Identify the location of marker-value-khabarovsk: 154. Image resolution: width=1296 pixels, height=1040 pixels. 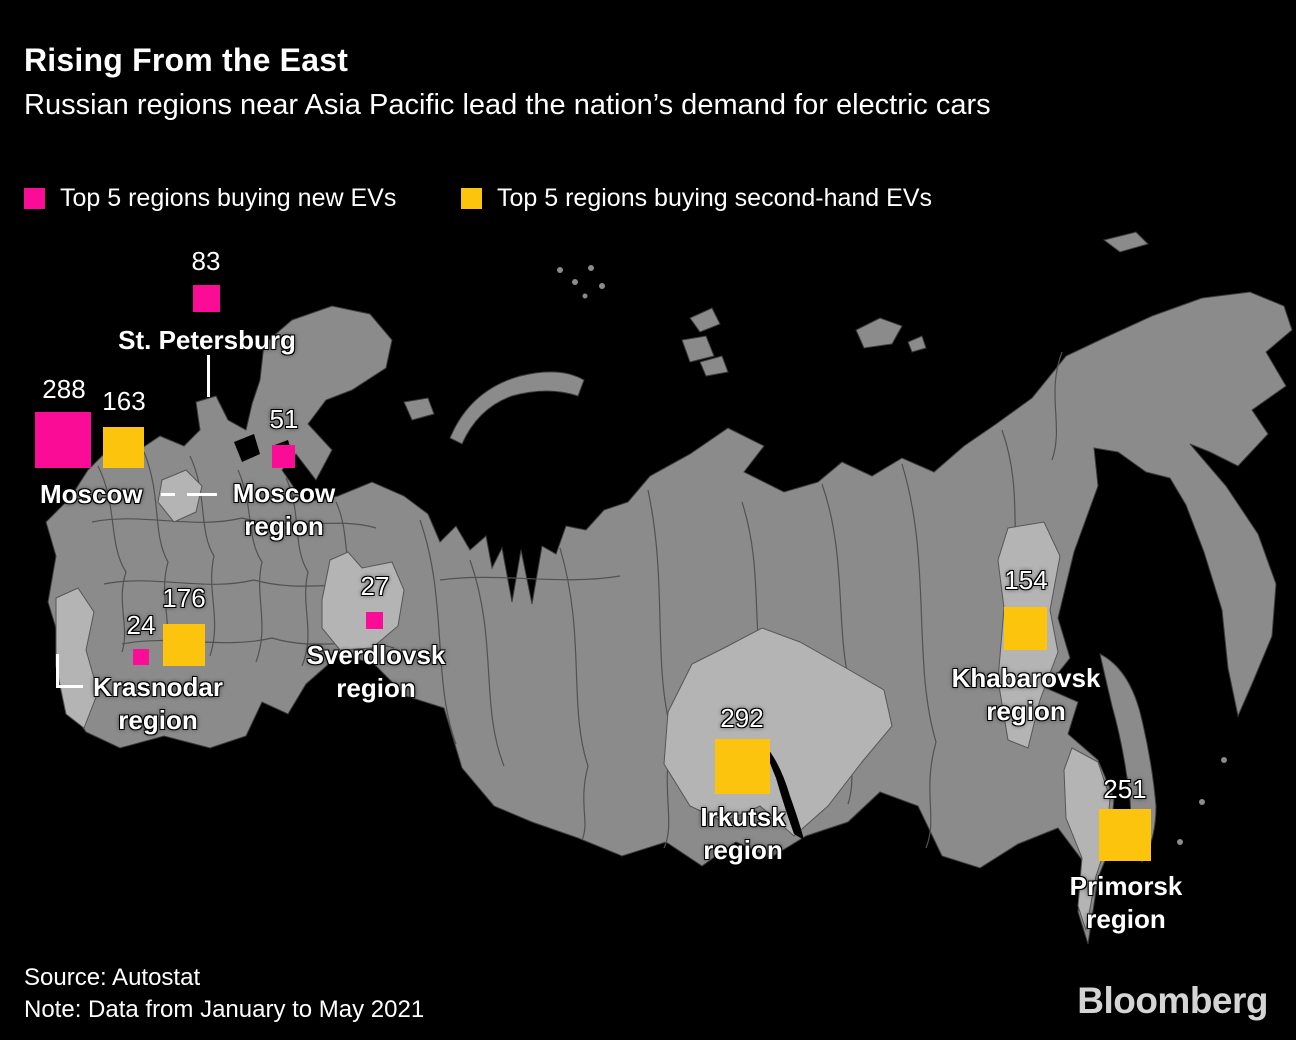
(1026, 580).